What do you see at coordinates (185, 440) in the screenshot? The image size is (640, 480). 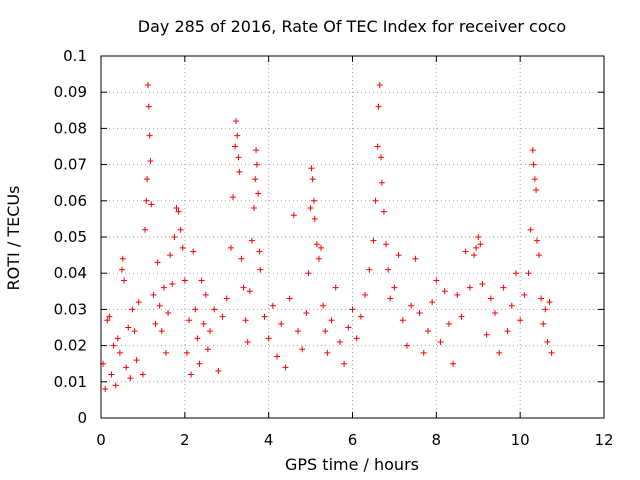 I see `x-tick-label: 2` at bounding box center [185, 440].